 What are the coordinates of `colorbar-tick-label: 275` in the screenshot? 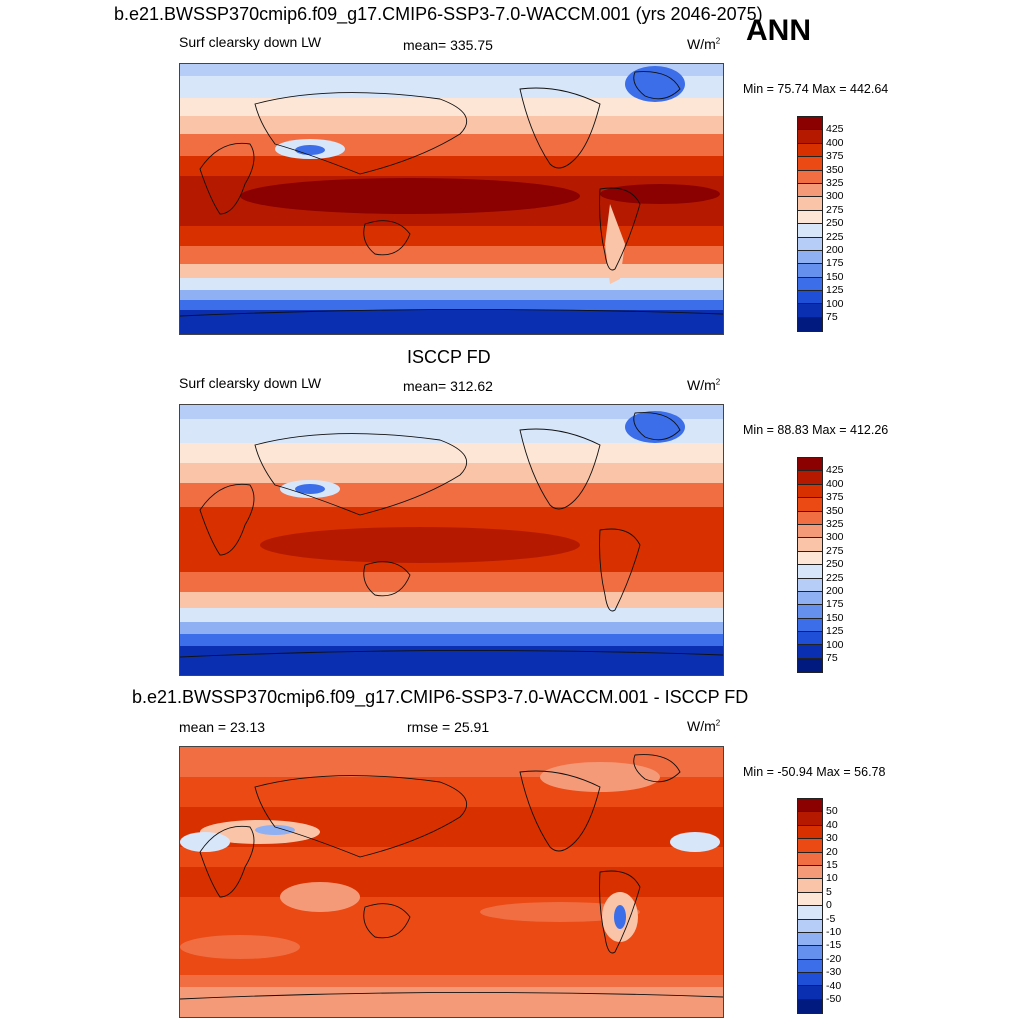 It's located at (835, 209).